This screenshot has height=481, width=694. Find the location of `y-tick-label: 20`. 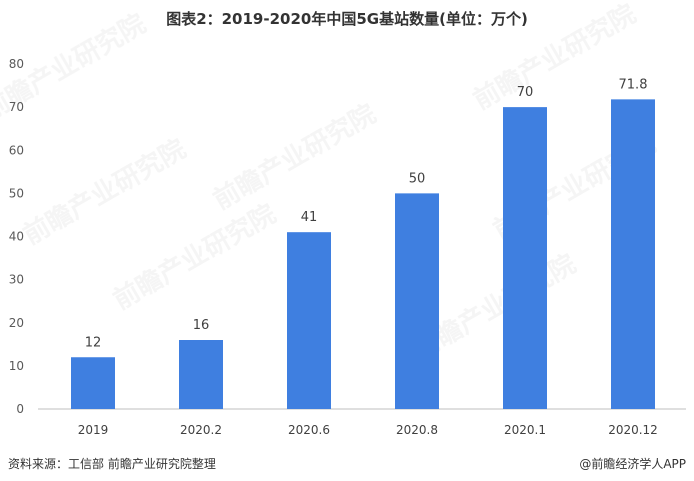

y-tick-label: 20 is located at coordinates (16, 323).